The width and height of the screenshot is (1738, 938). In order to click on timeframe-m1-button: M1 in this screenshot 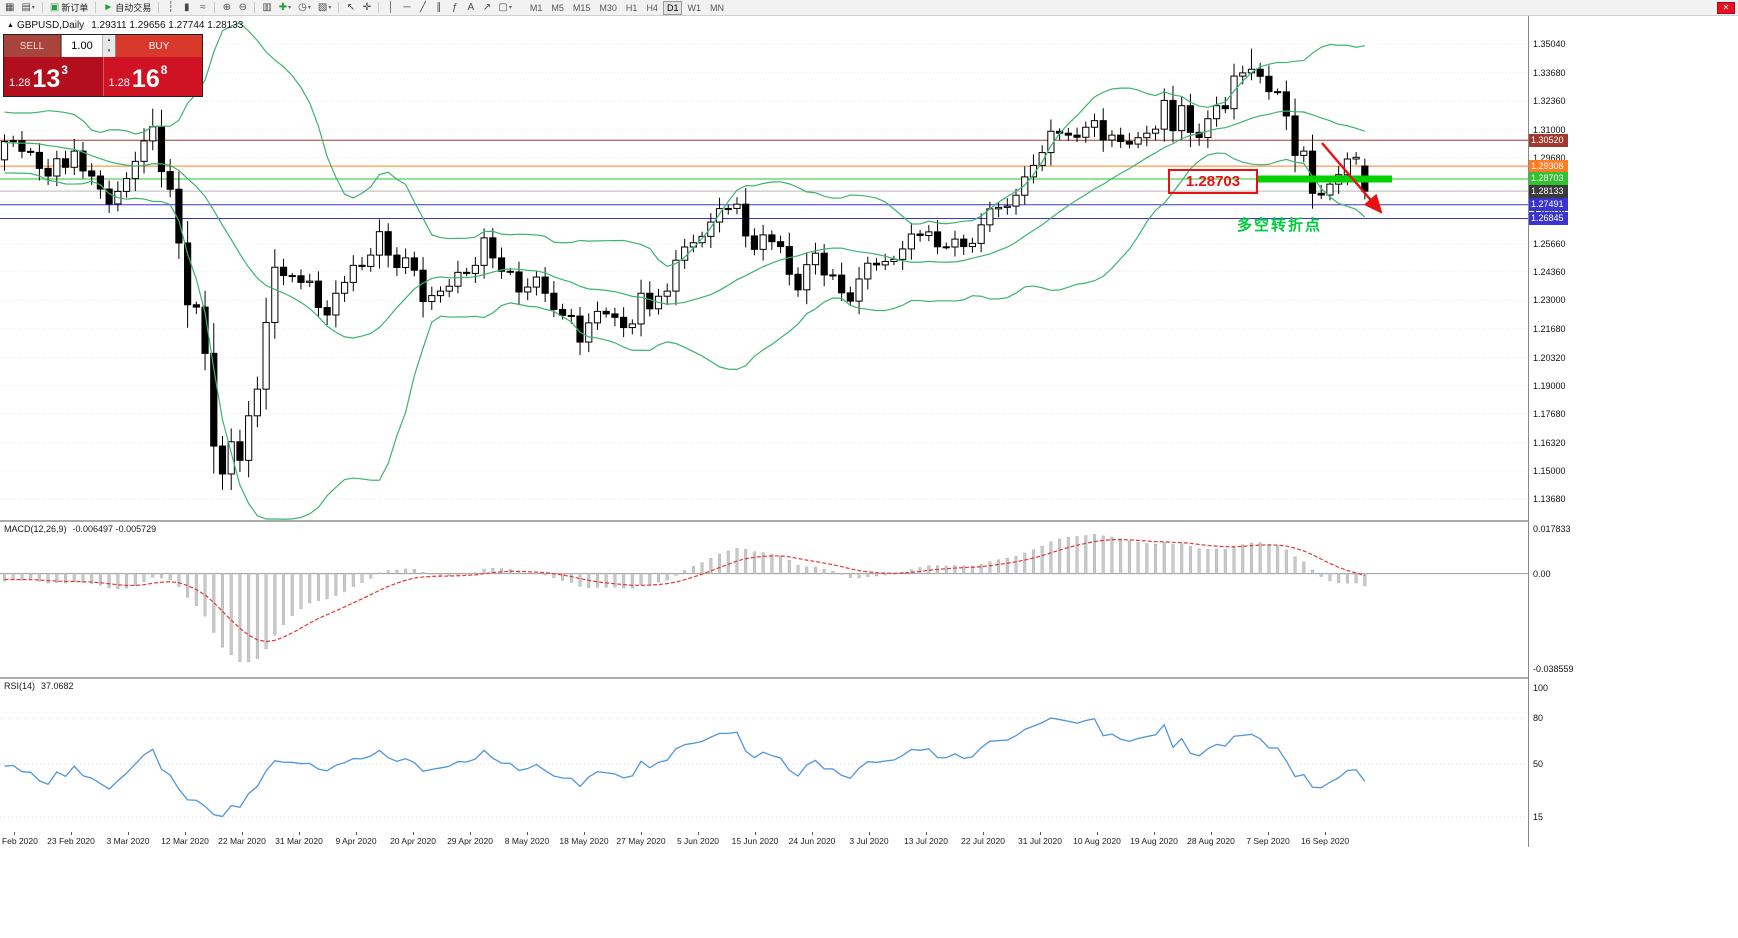, I will do `click(536, 8)`.